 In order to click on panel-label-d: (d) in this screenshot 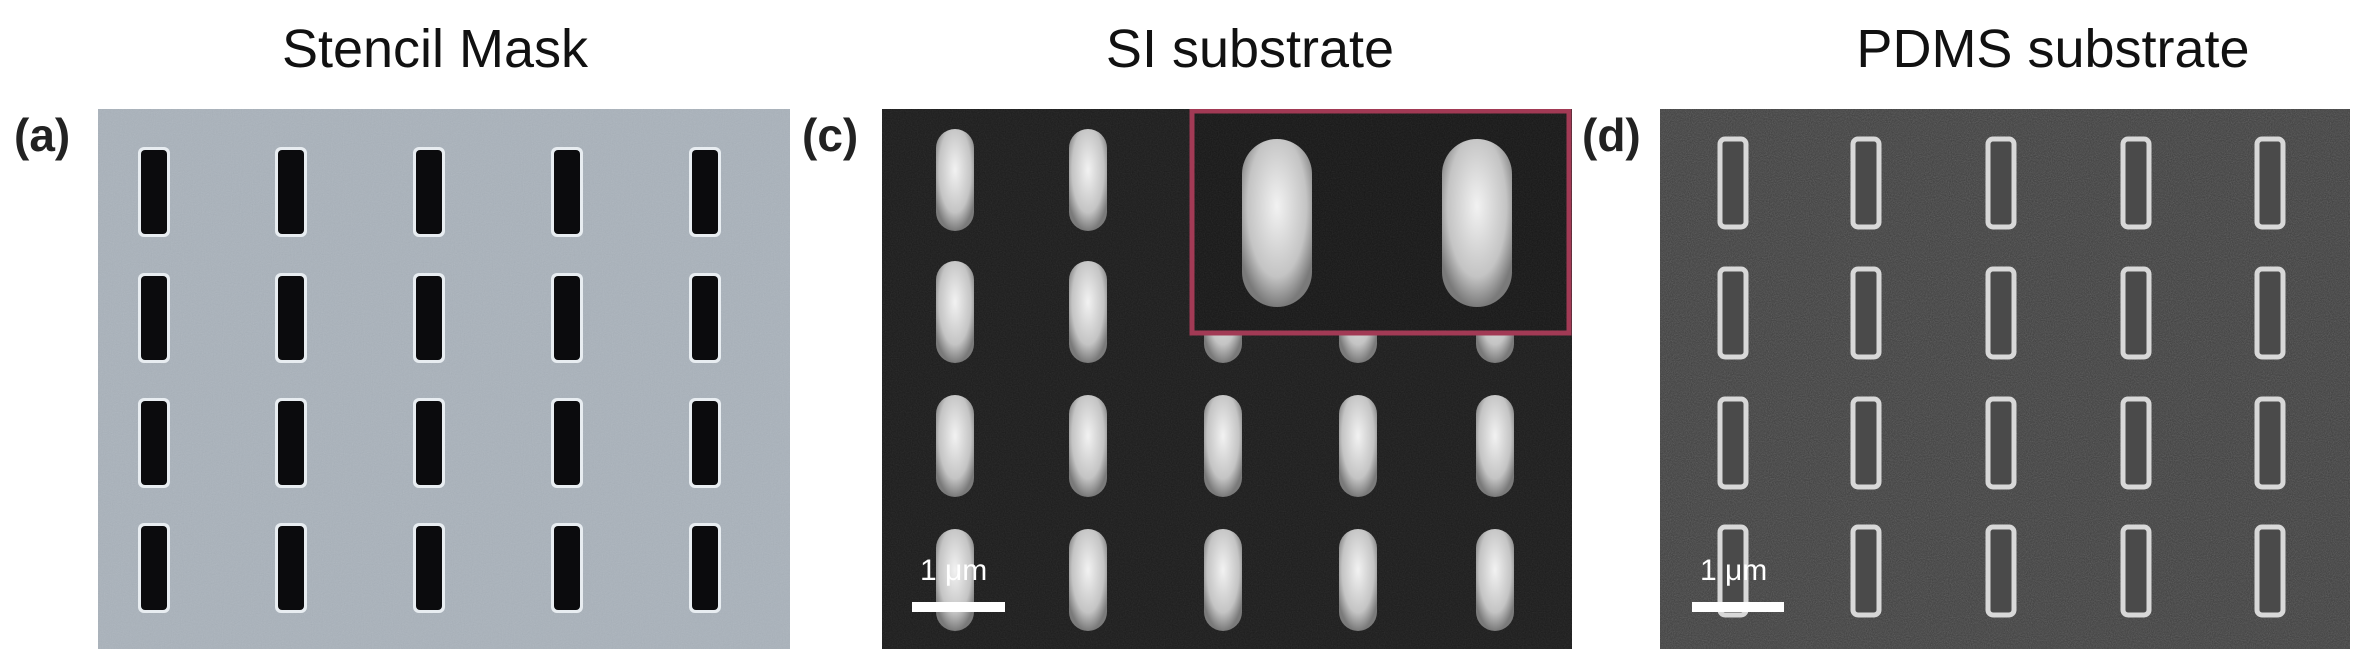, I will do `click(1611, 135)`.